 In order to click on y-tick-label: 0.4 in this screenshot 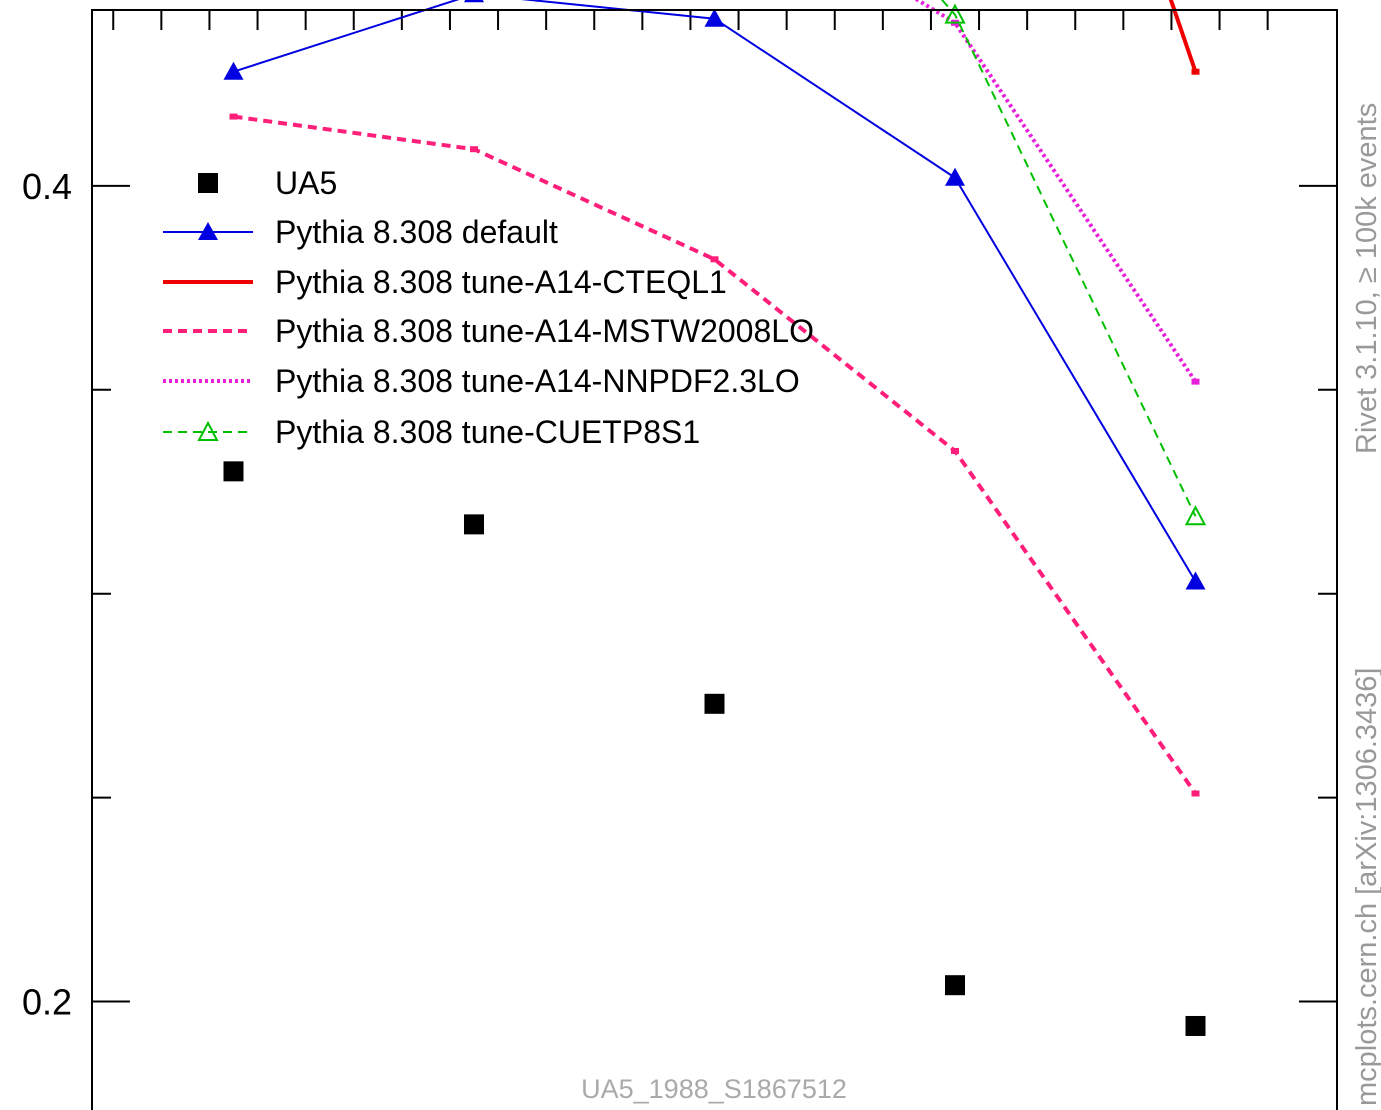, I will do `click(47, 186)`.